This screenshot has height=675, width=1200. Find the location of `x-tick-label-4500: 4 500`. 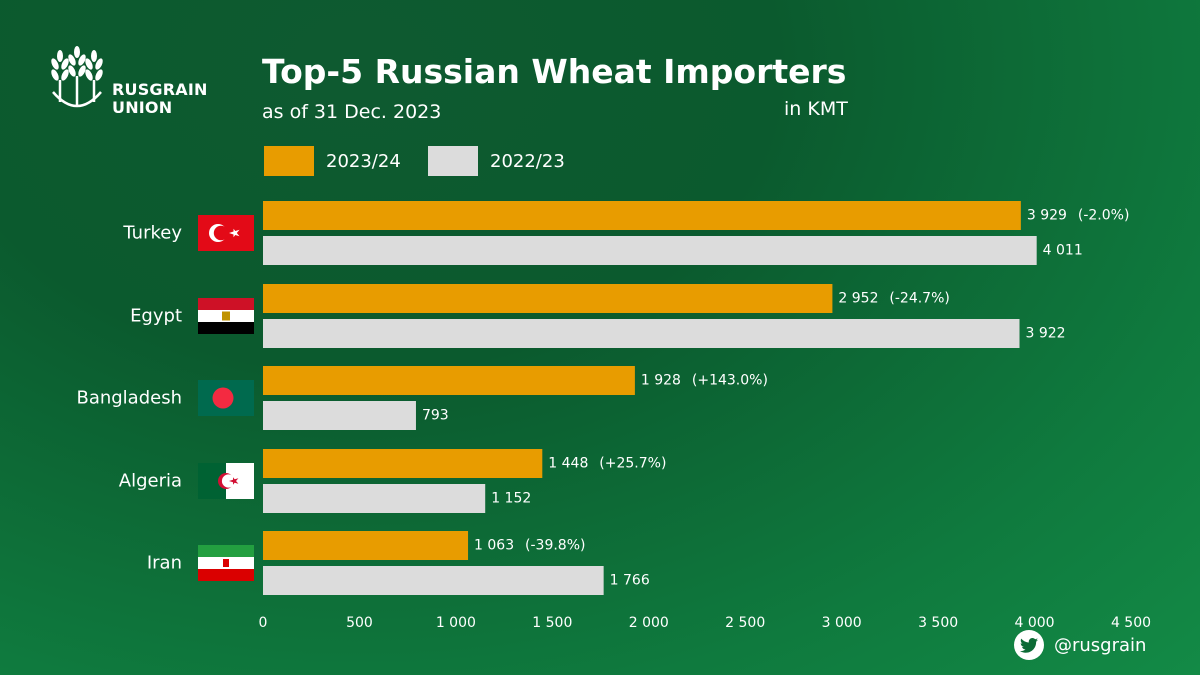

x-tick-label-4500: 4 500 is located at coordinates (1131, 623).